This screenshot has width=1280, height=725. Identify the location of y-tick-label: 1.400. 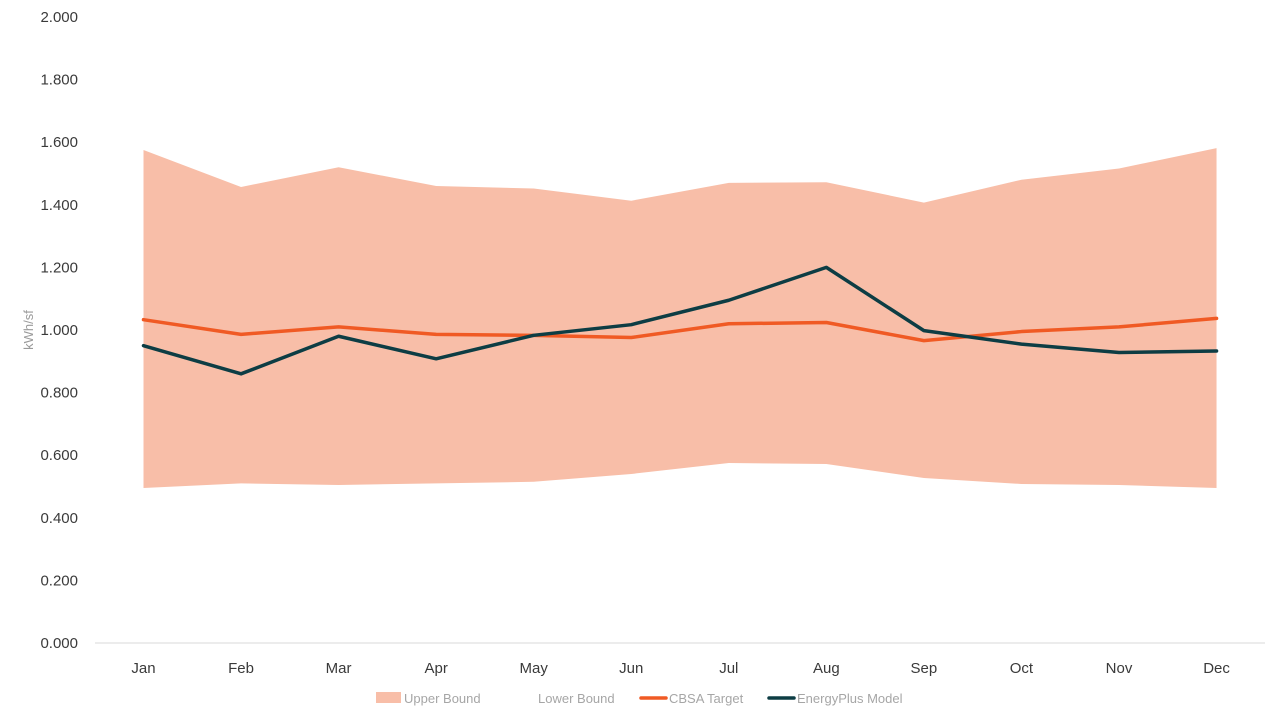
(59, 205).